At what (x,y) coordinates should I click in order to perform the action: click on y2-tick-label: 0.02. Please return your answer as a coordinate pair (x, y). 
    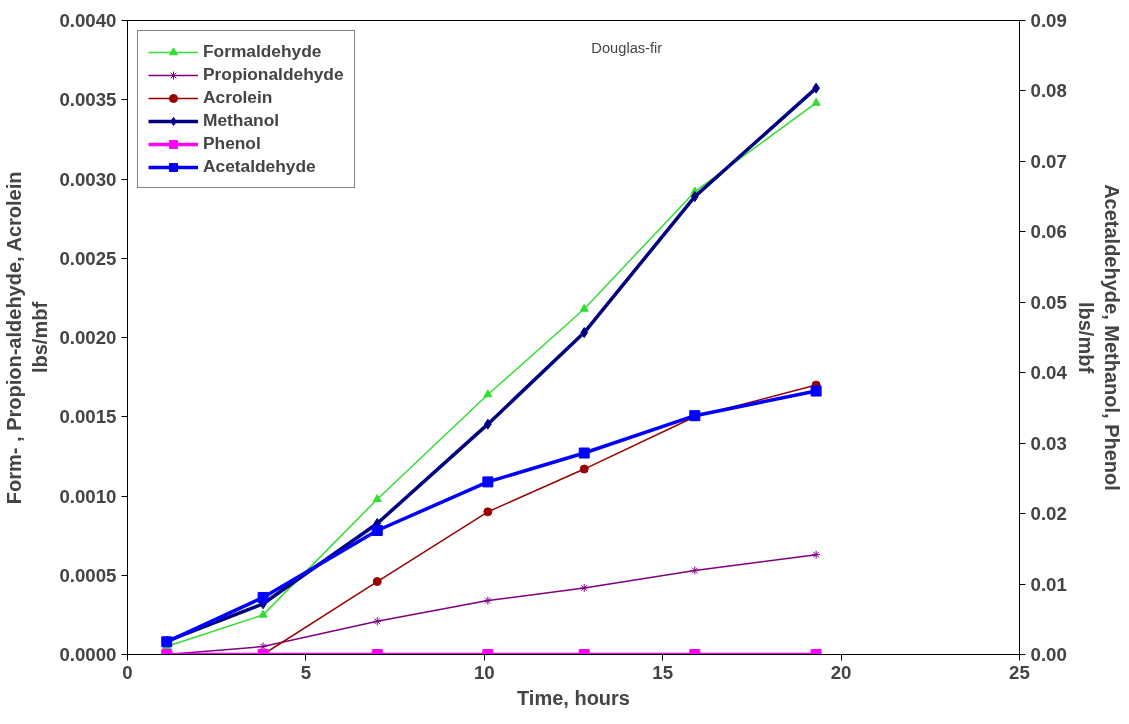
    Looking at the image, I should click on (1048, 514).